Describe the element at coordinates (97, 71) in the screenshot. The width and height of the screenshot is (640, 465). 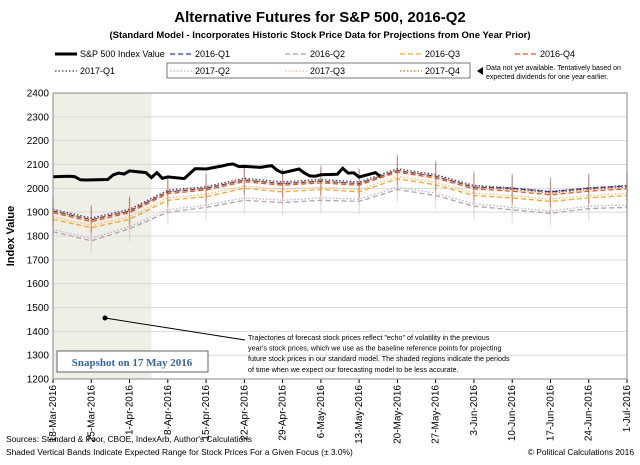
I see `legend-label: 2017-Q1` at that location.